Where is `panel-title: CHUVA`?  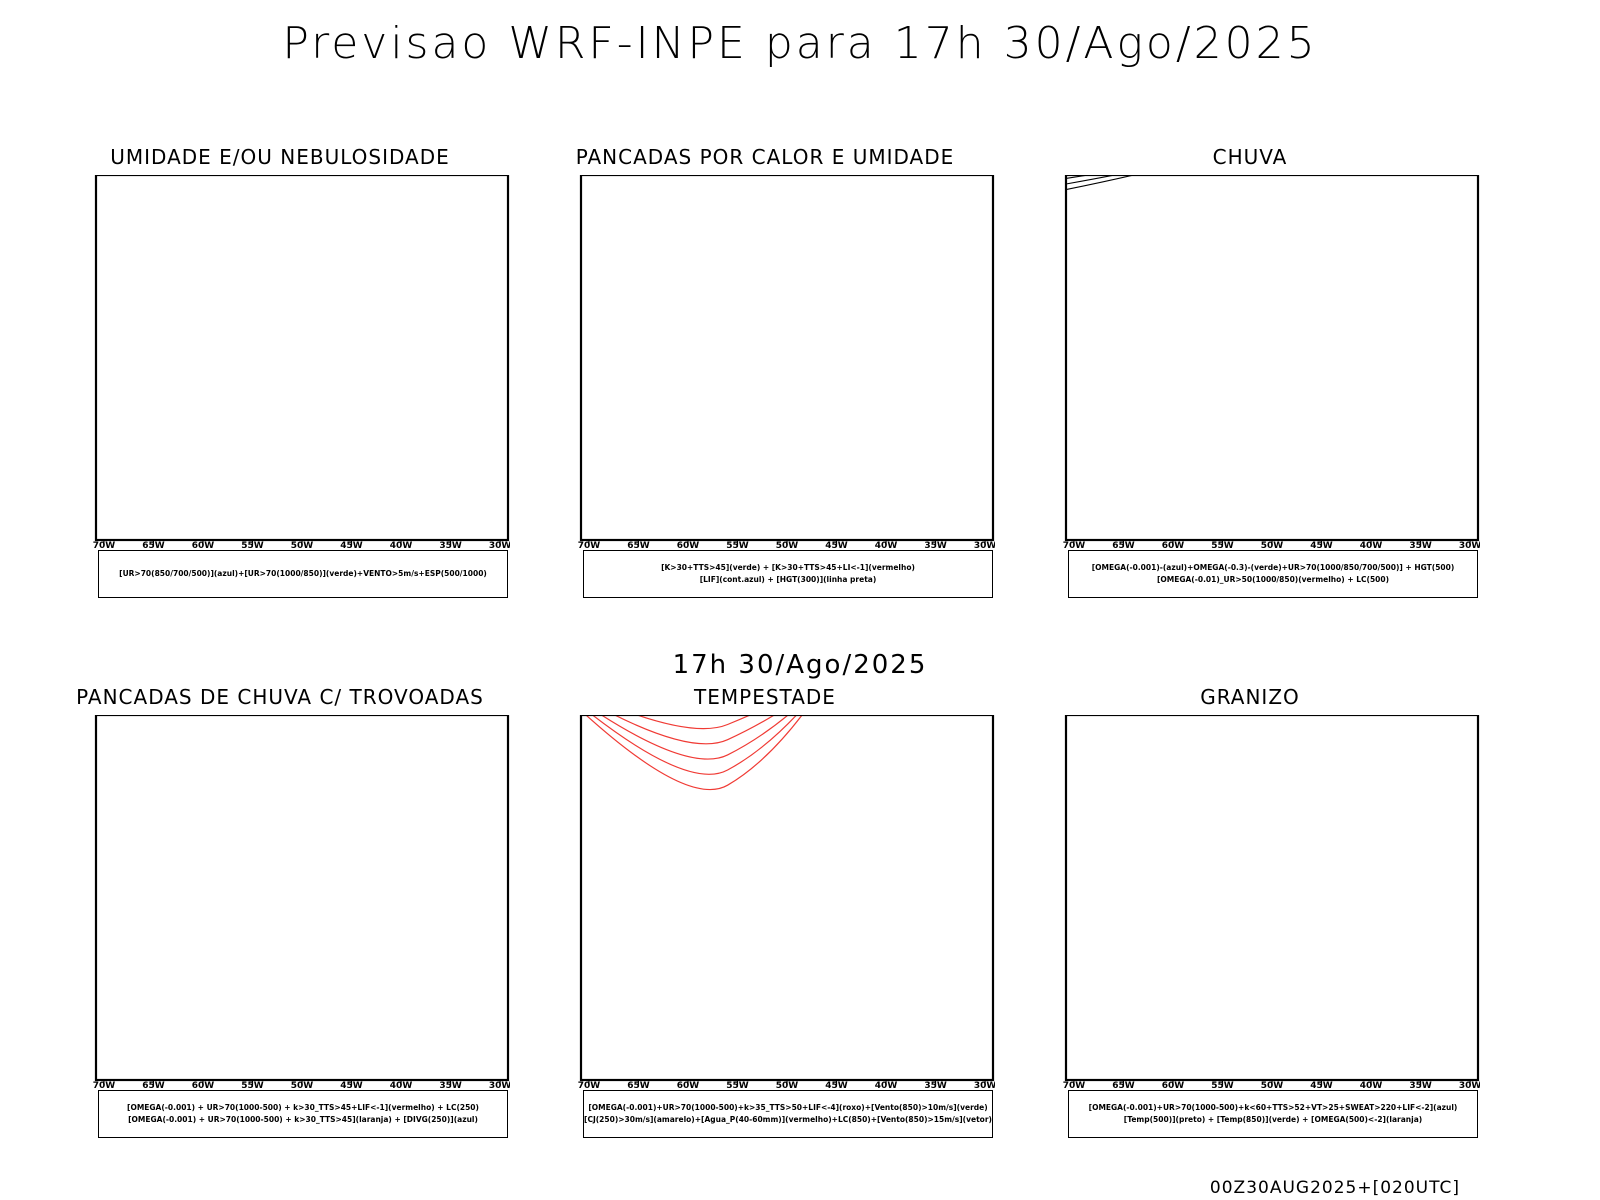
panel-title: CHUVA is located at coordinates (1250, 157).